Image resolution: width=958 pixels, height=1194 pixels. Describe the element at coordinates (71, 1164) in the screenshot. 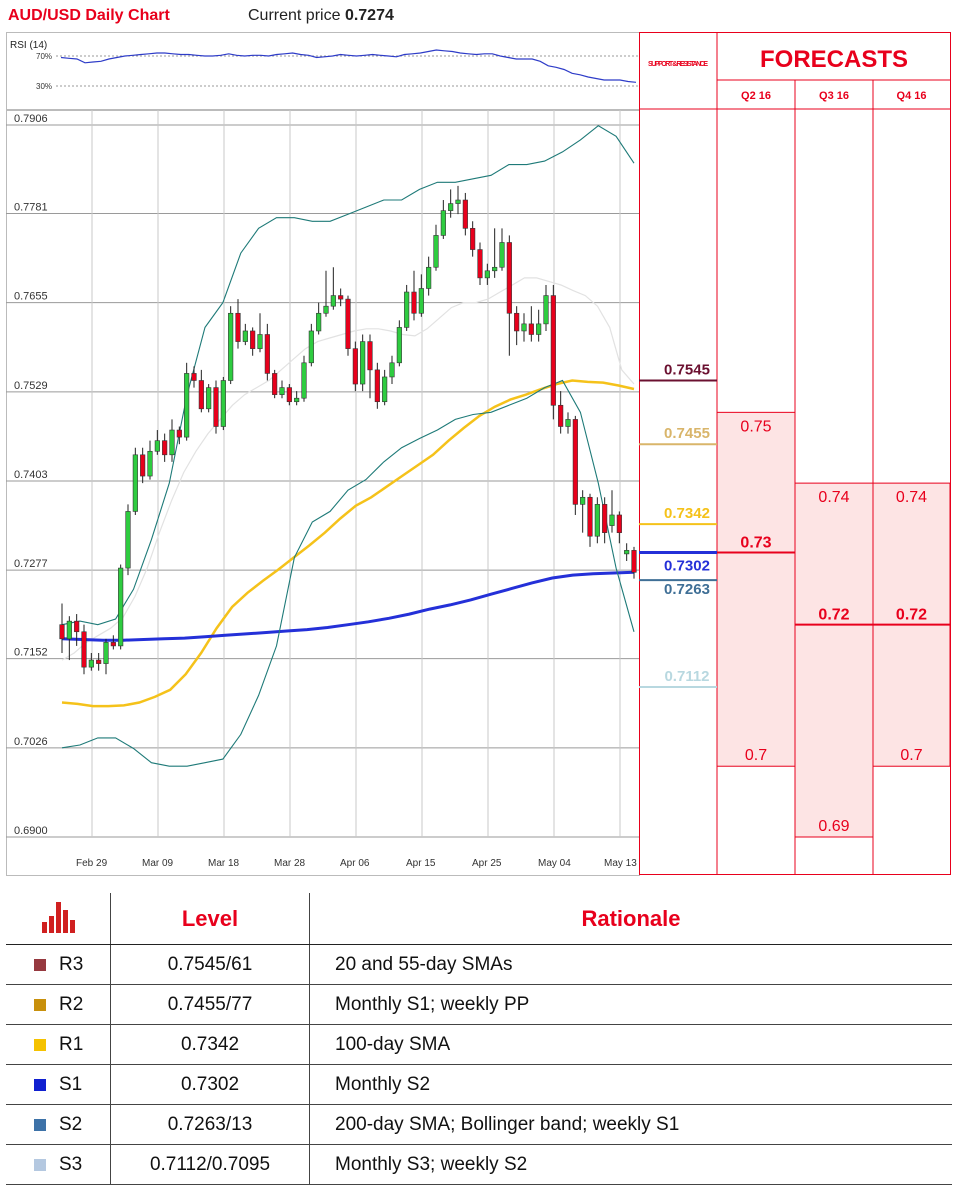

I see `level-id: S3` at that location.